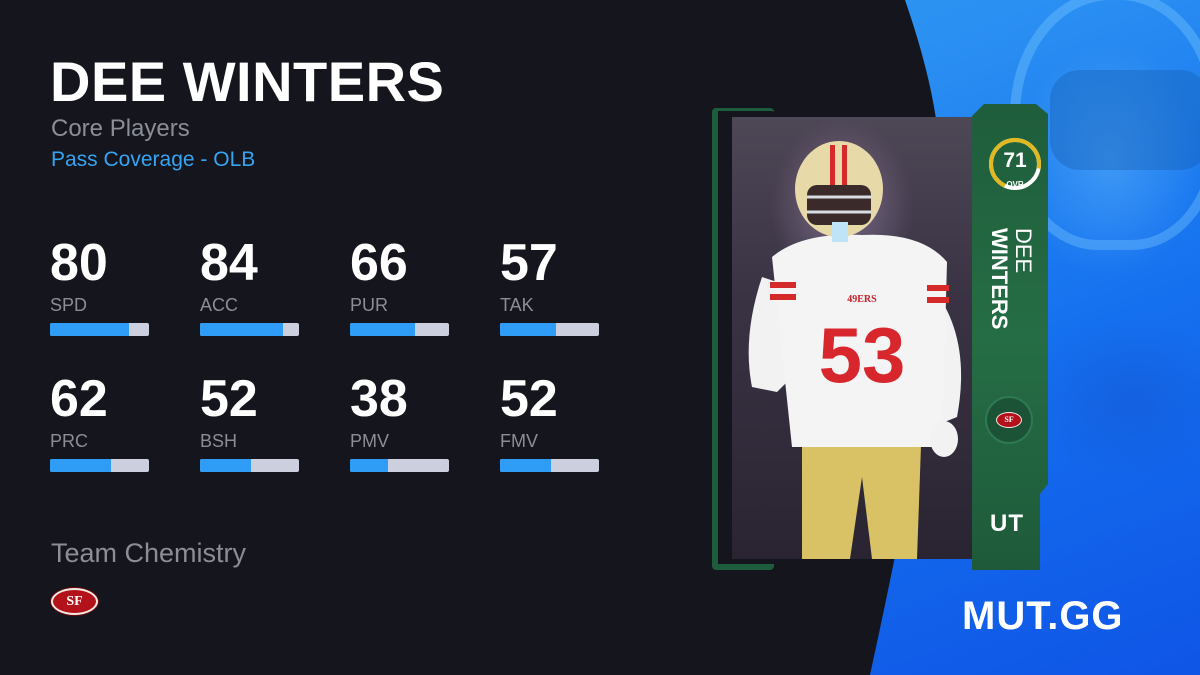 The image size is (1200, 675). What do you see at coordinates (1015, 160) in the screenshot?
I see `ovr-value: 71` at bounding box center [1015, 160].